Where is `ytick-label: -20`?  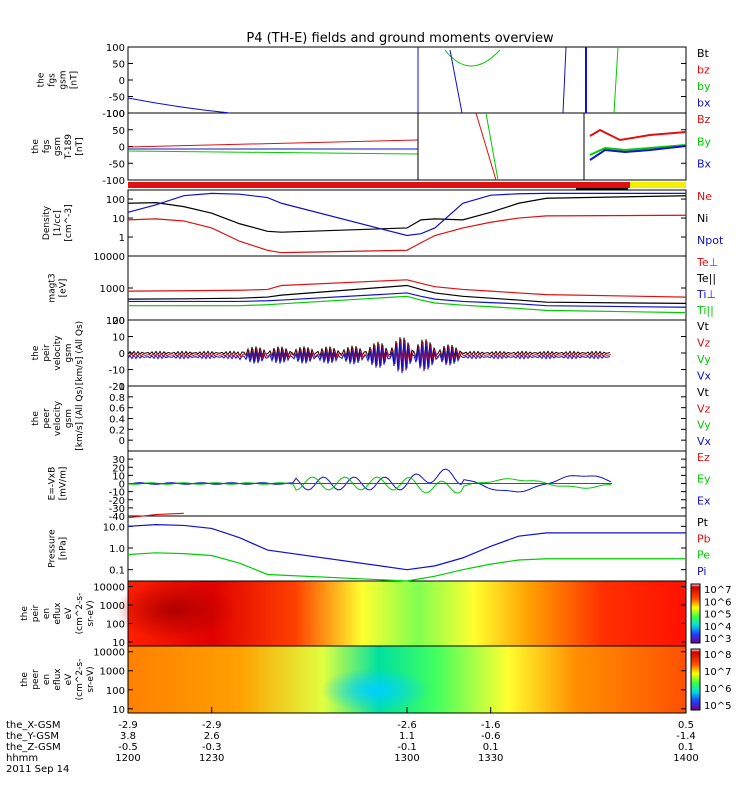 ytick-label: -20 is located at coordinates (117, 501).